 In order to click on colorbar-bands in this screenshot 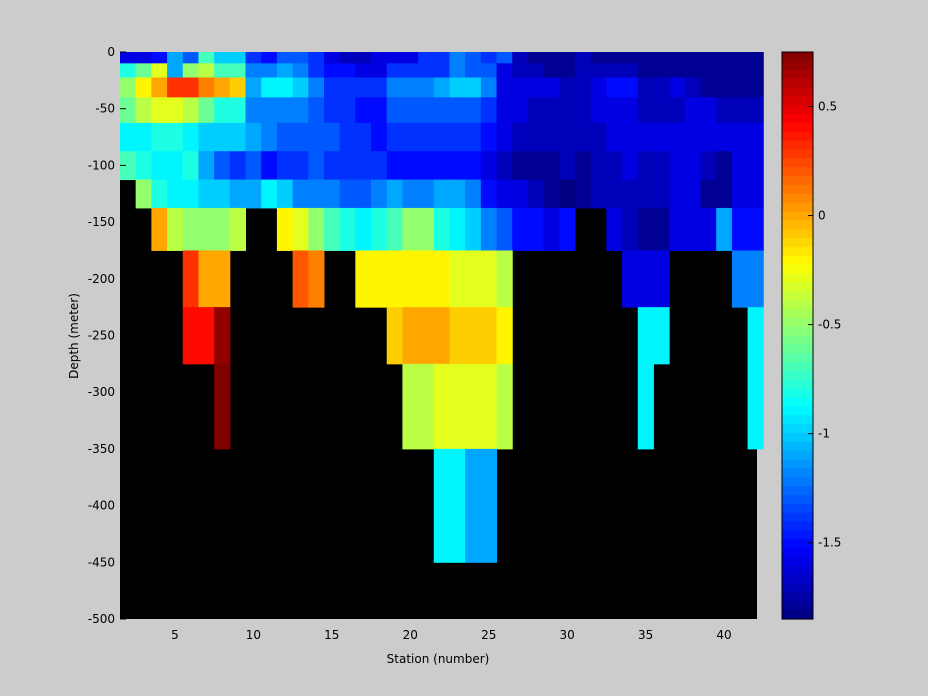, I will do `click(797, 336)`.